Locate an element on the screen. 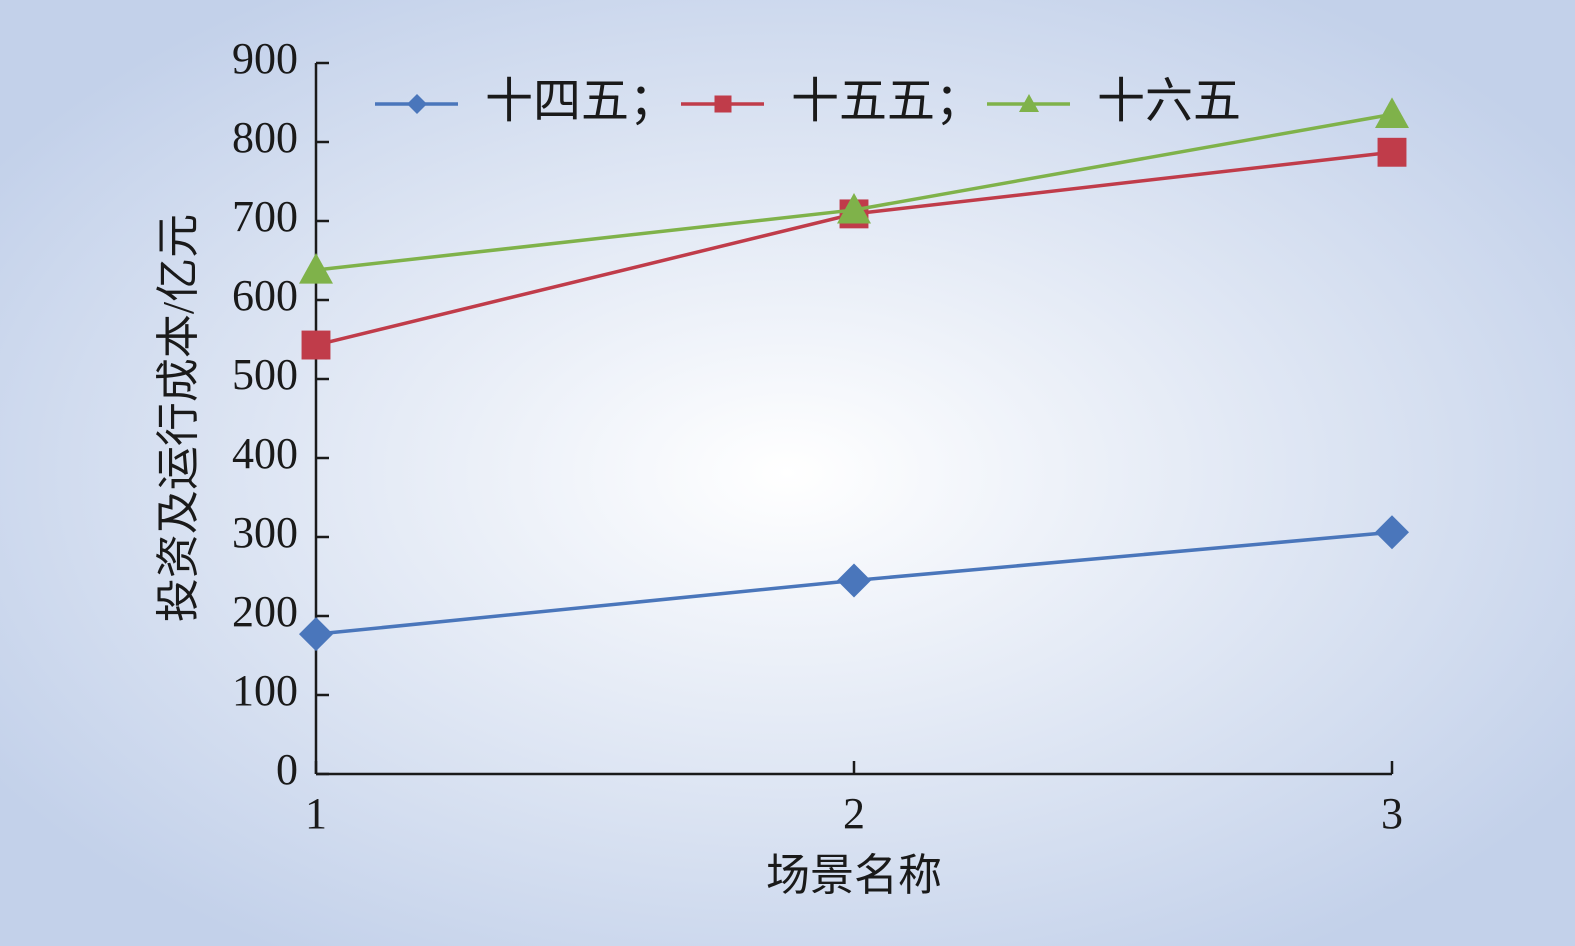 Image resolution: width=1575 pixels, height=946 pixels. y-tick-label: 0 is located at coordinates (287, 769).